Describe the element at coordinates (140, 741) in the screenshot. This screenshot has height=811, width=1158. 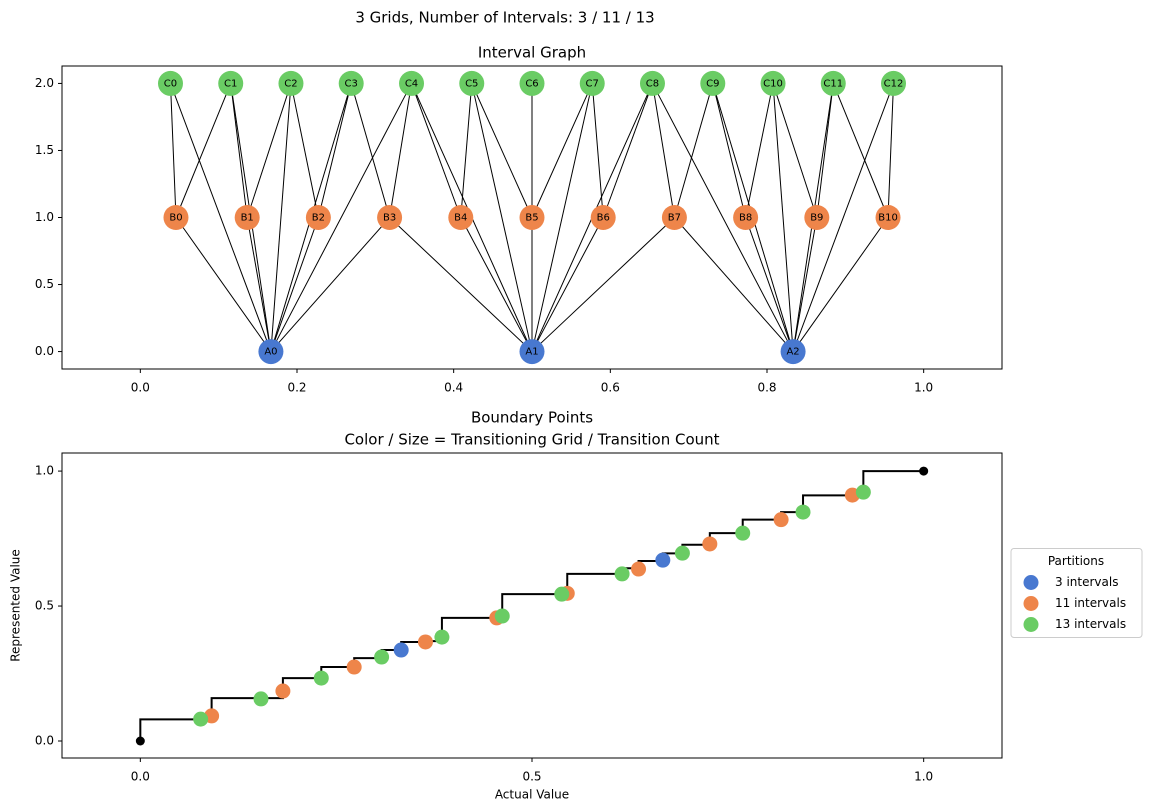
I see `end-point` at that location.